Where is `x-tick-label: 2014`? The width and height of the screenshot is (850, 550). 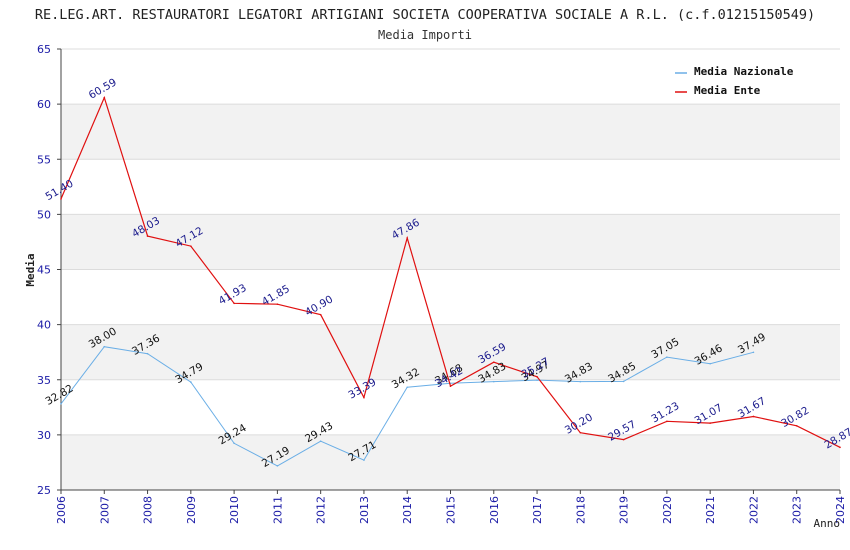 x-tick-label: 2014 is located at coordinates (407, 510).